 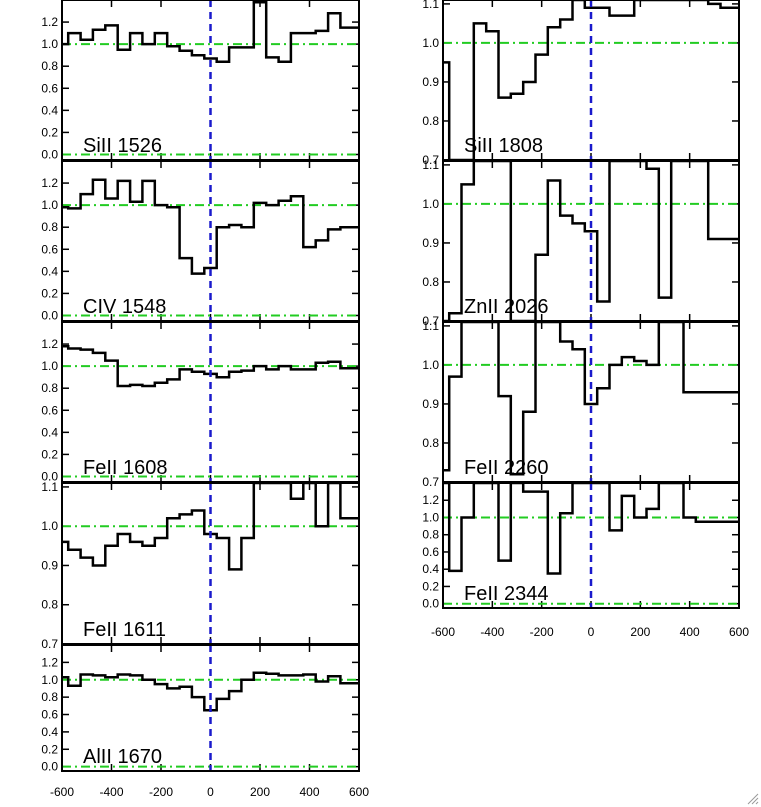 I want to click on panel-feii-2344: 0.0 0.2 0.4 0.6 0.8 1.0 1.2 FeII 2344, so click(x=581, y=546).